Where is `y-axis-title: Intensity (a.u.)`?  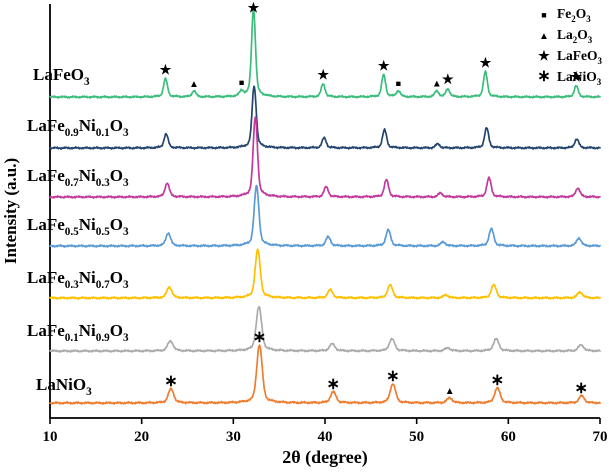 y-axis-title: Intensity (a.u.) is located at coordinates (10, 211).